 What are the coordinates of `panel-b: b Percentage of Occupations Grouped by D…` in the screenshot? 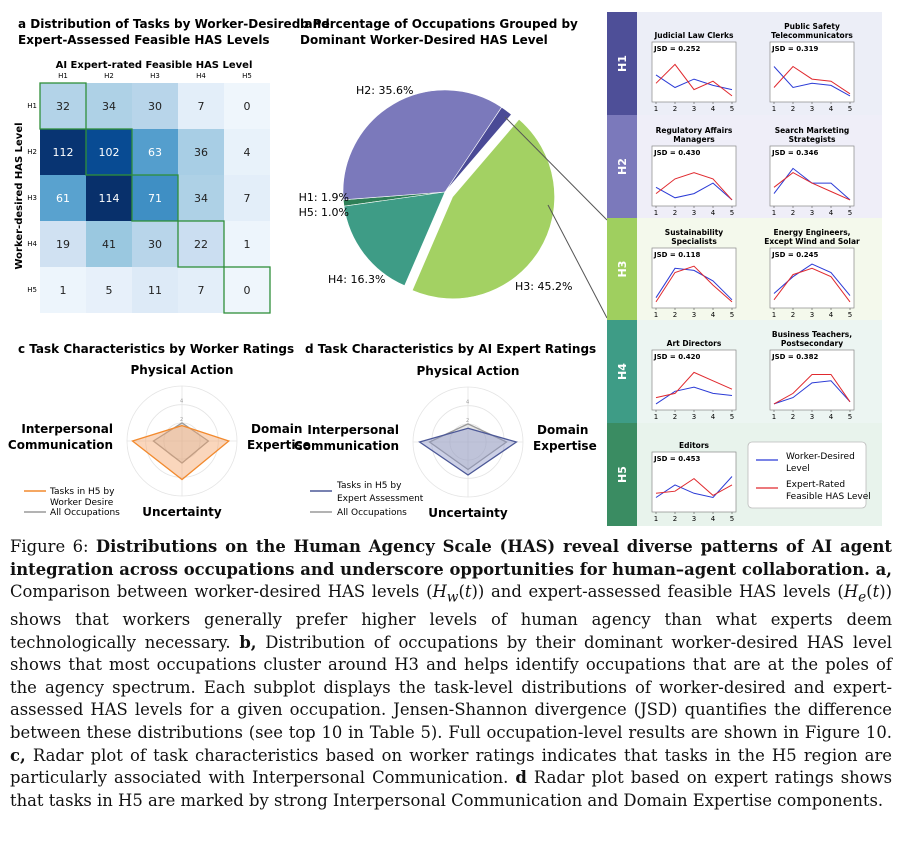 It's located at (453, 168).